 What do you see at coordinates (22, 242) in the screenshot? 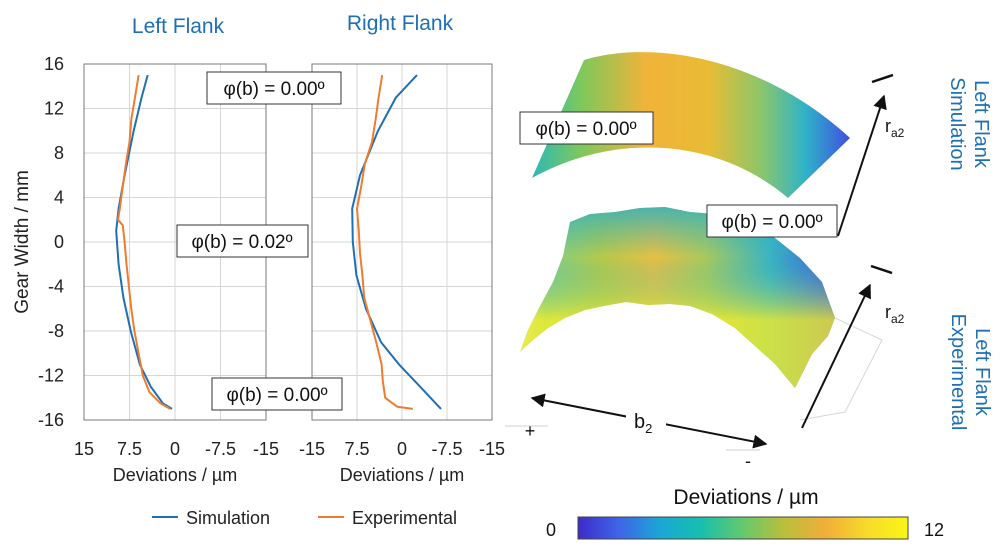
I see `y-axis-label: Gear Width / mm` at bounding box center [22, 242].